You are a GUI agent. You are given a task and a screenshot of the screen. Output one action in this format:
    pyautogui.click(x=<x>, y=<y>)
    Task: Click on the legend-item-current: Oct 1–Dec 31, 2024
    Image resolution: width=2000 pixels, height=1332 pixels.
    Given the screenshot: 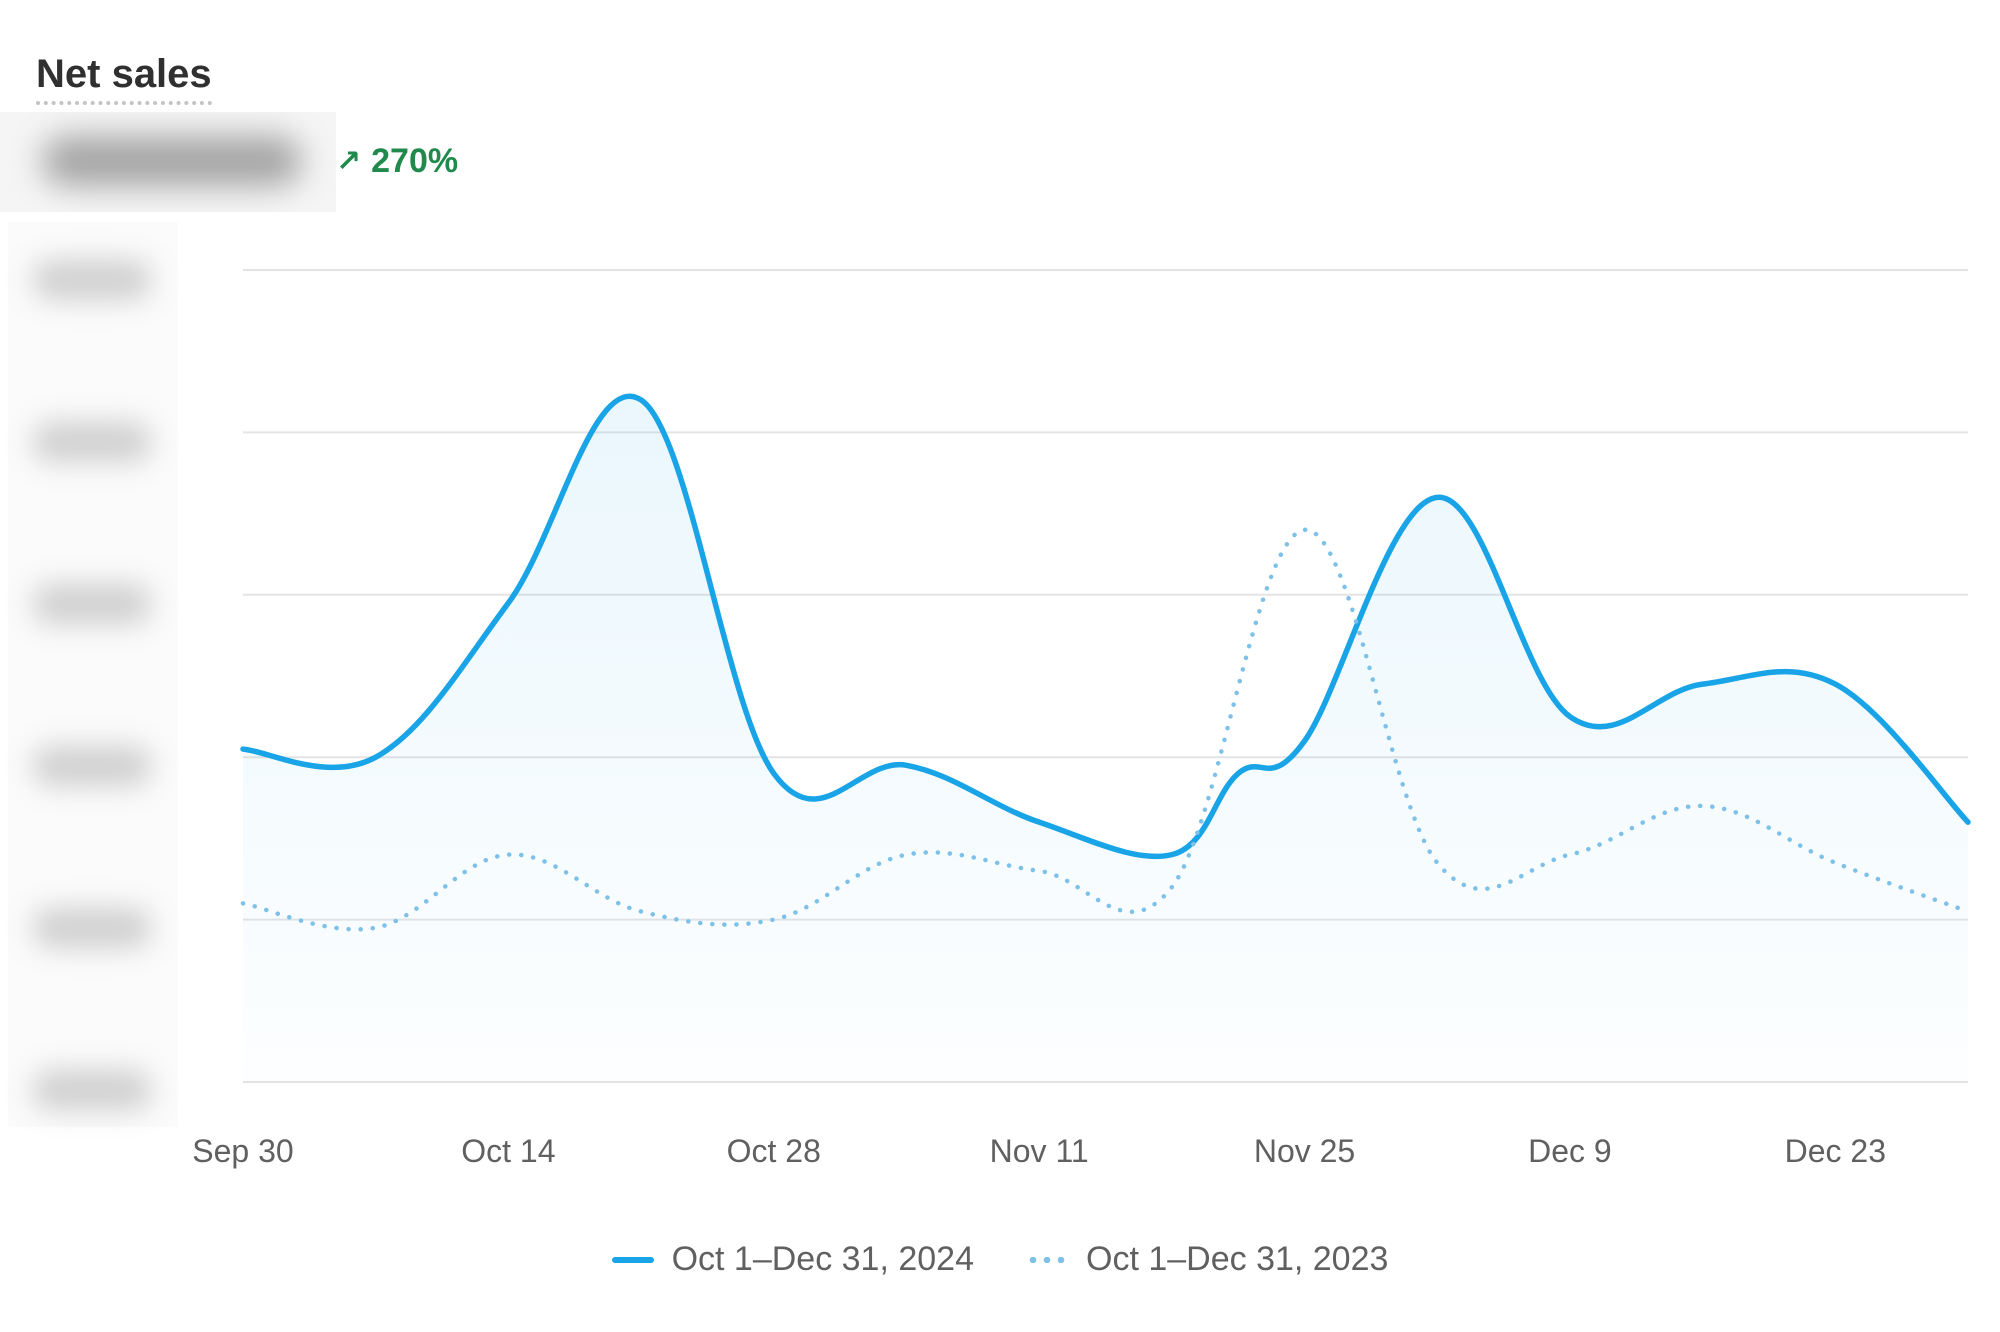 What is the action you would take?
    pyautogui.click(x=792, y=1259)
    